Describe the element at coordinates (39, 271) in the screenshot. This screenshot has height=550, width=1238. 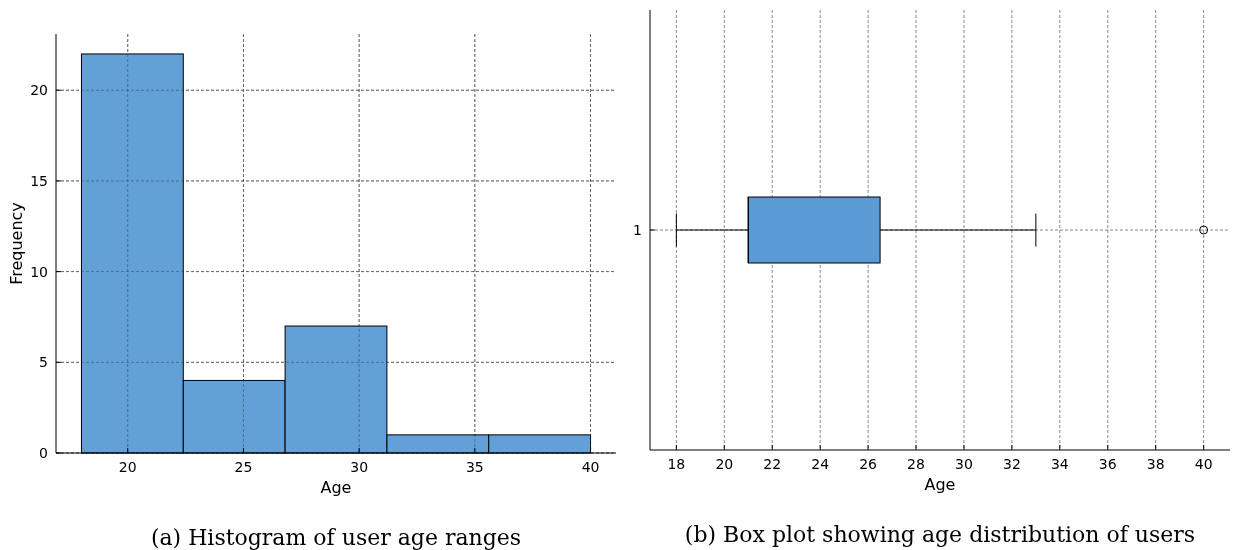
I see `y-tick-label: 10` at that location.